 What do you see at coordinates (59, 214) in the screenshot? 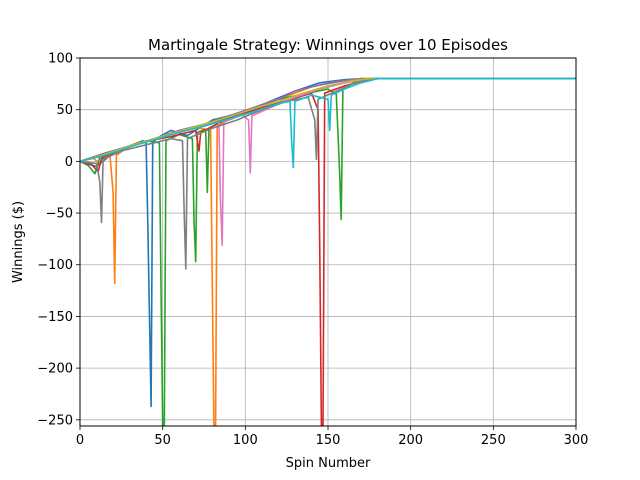
I see `y-tick-label: −50` at bounding box center [59, 214].